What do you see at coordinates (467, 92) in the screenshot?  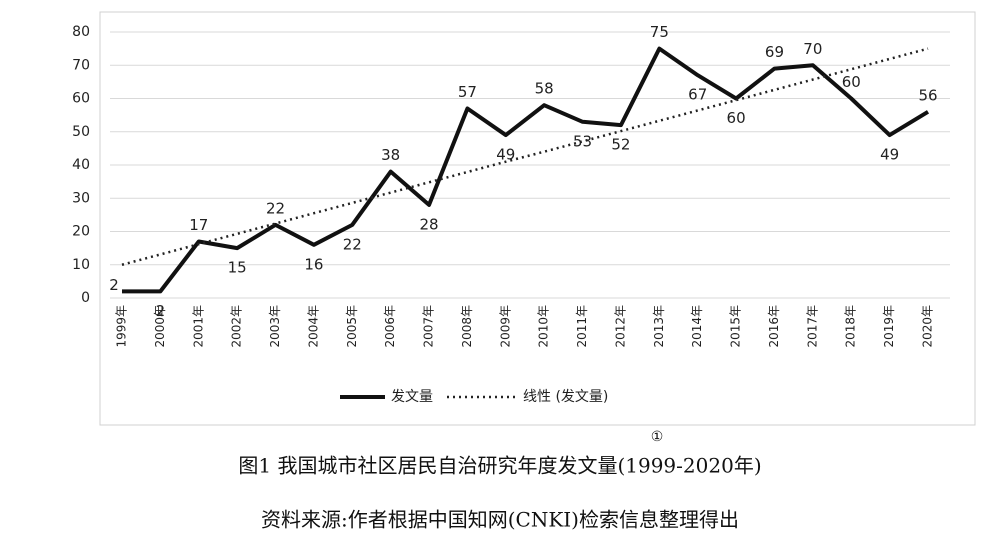 I see `data-label: 57` at bounding box center [467, 92].